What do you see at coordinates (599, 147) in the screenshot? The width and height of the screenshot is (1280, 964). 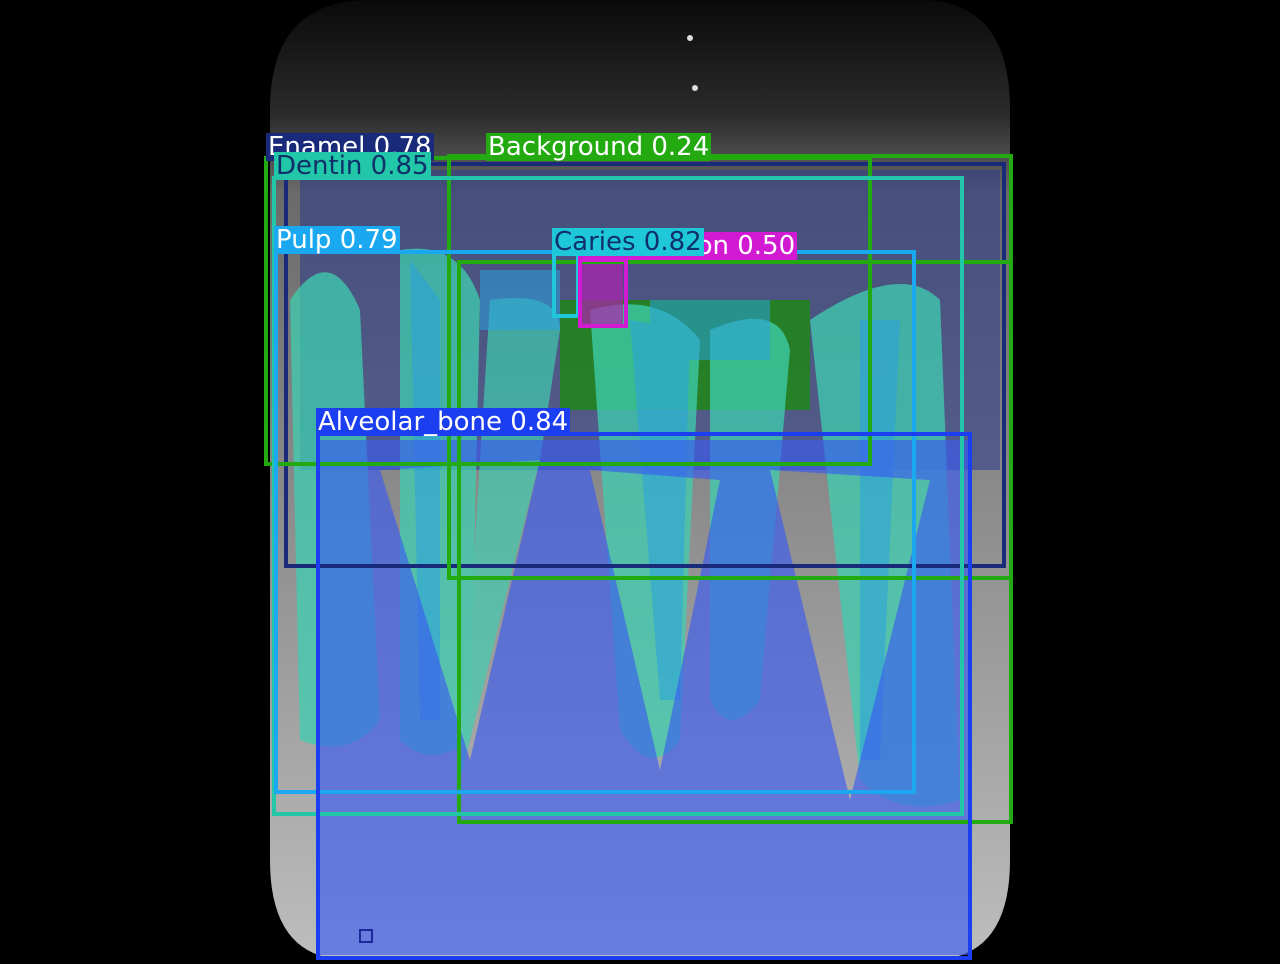 I see `background-label: Background 0.24` at bounding box center [599, 147].